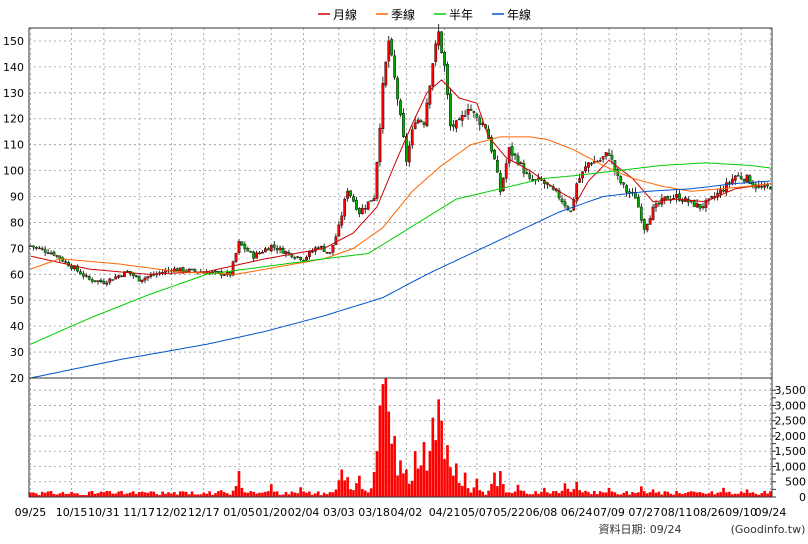  Describe the element at coordinates (795, 482) in the screenshot. I see `volume-tick-label: 500` at that location.